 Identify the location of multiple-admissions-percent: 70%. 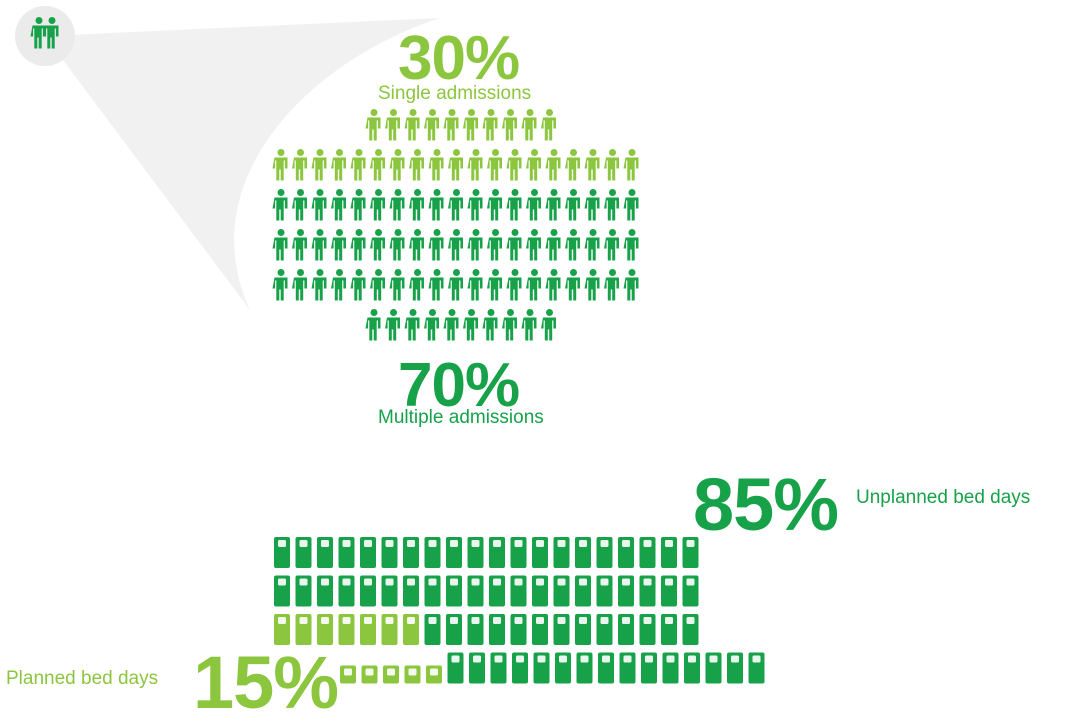
(459, 385).